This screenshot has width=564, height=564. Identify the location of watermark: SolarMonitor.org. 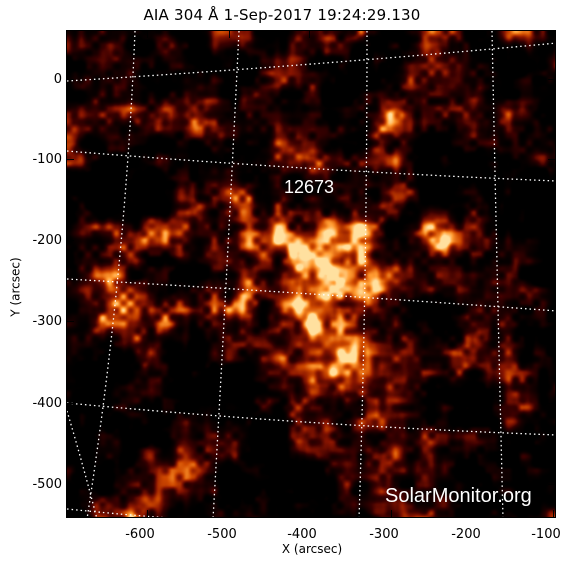
(458, 496).